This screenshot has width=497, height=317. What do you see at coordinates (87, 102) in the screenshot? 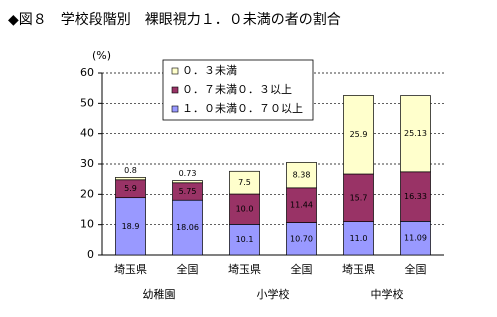
I see `y-tick-label: 50` at bounding box center [87, 102].